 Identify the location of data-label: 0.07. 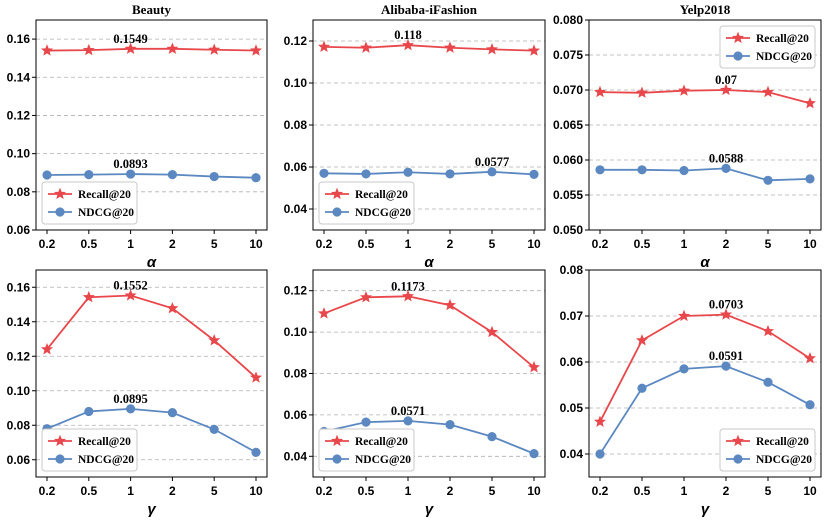
(726, 80).